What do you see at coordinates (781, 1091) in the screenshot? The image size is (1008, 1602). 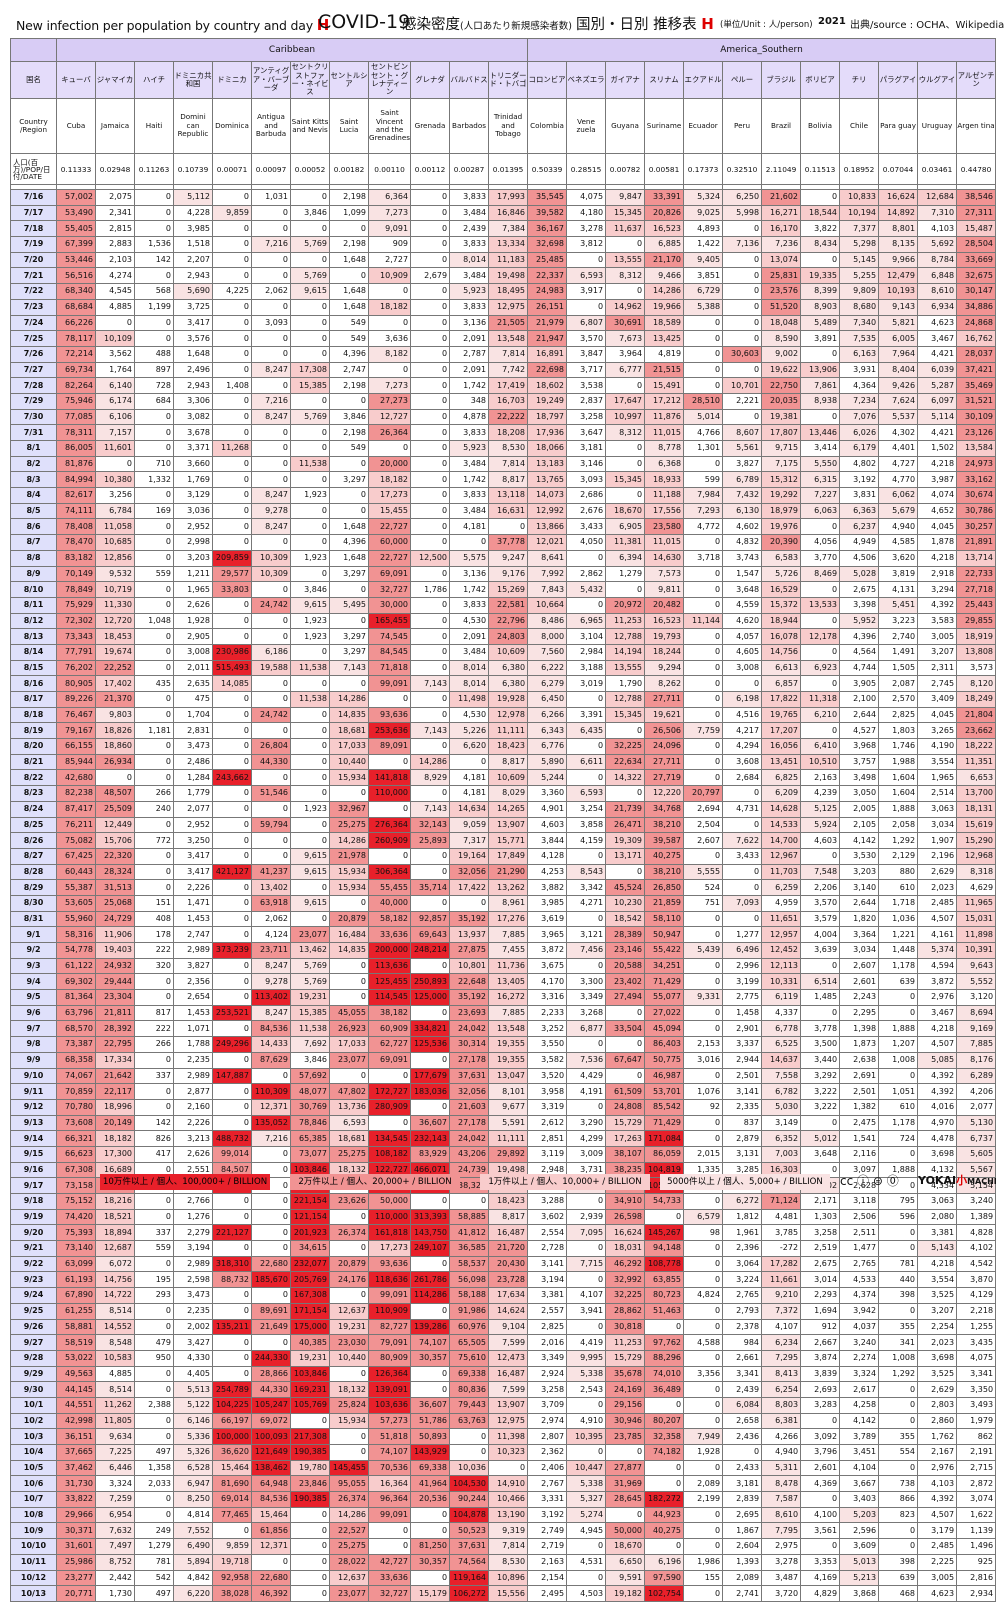 I see `value-cell: 6,782` at bounding box center [781, 1091].